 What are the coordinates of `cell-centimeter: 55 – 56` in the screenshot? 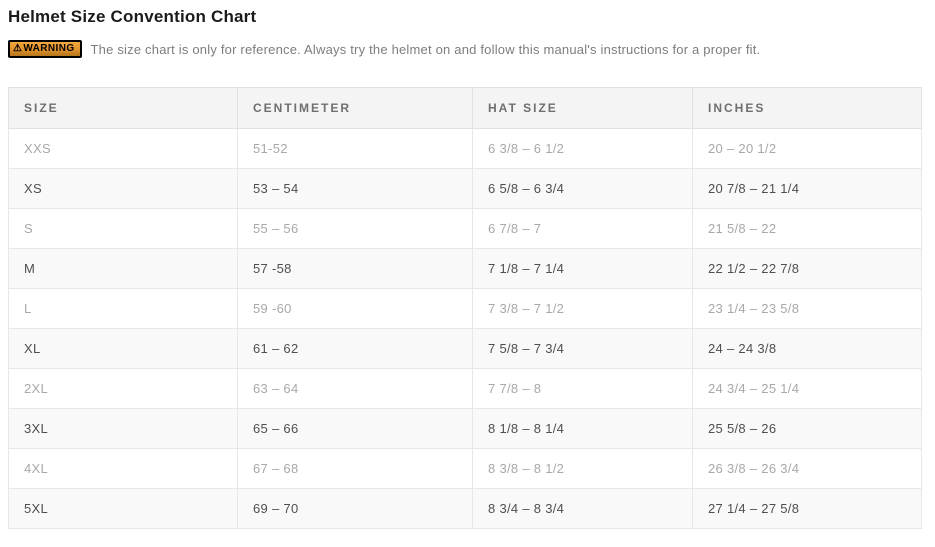 It's located at (355, 228).